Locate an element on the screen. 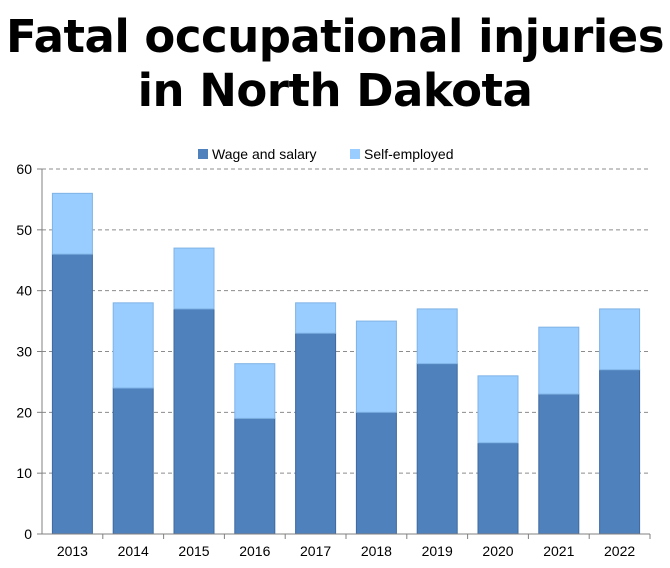  y-tick-label: 50 is located at coordinates (24, 230).